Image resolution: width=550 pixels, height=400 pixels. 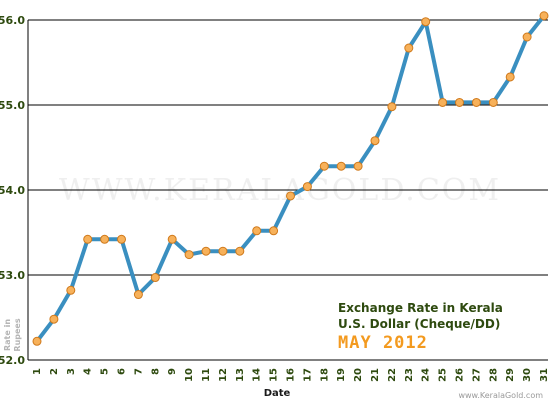 What do you see at coordinates (544, 375) in the screenshot?
I see `x-tick-label: 31` at bounding box center [544, 375].